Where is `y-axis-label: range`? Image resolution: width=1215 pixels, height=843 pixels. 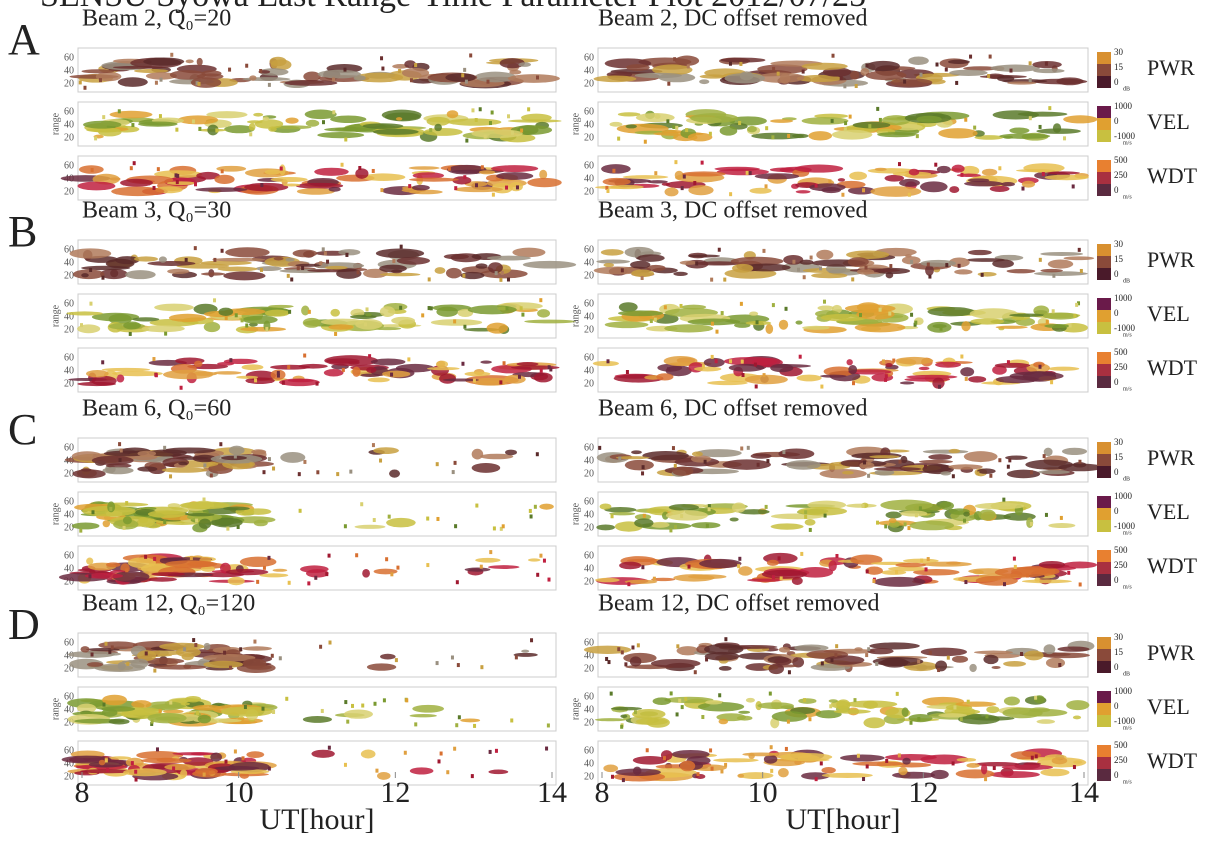 y-axis-label: range is located at coordinates (575, 513).